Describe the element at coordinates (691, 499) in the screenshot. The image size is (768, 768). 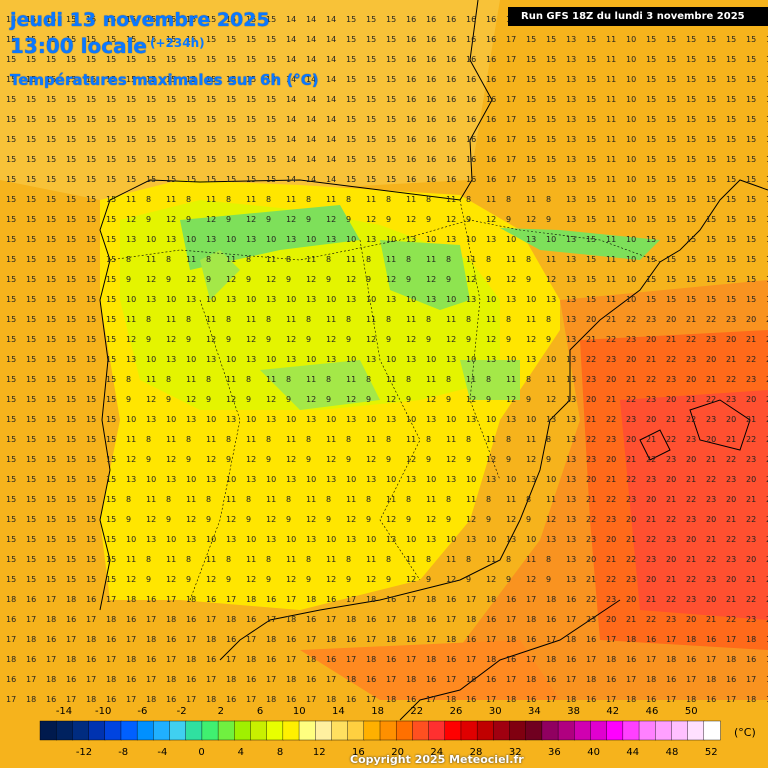
I see `grid-value: 22` at that location.